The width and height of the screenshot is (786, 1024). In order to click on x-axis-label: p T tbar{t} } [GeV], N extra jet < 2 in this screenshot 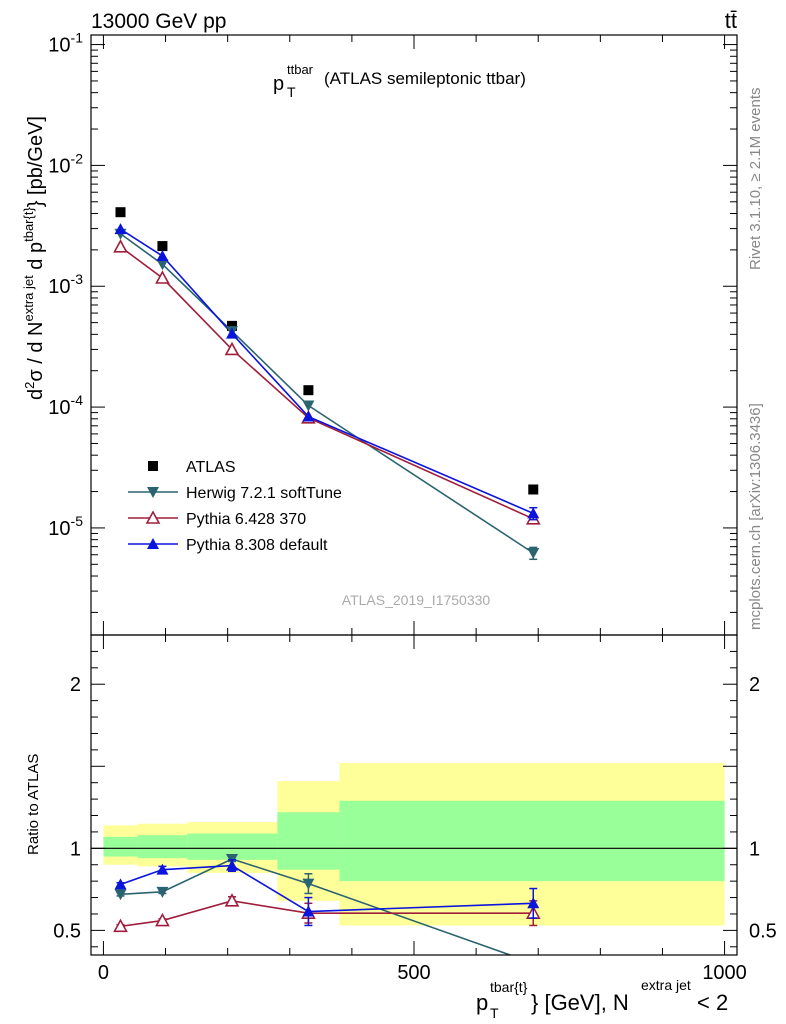, I will do `click(602, 999)`.